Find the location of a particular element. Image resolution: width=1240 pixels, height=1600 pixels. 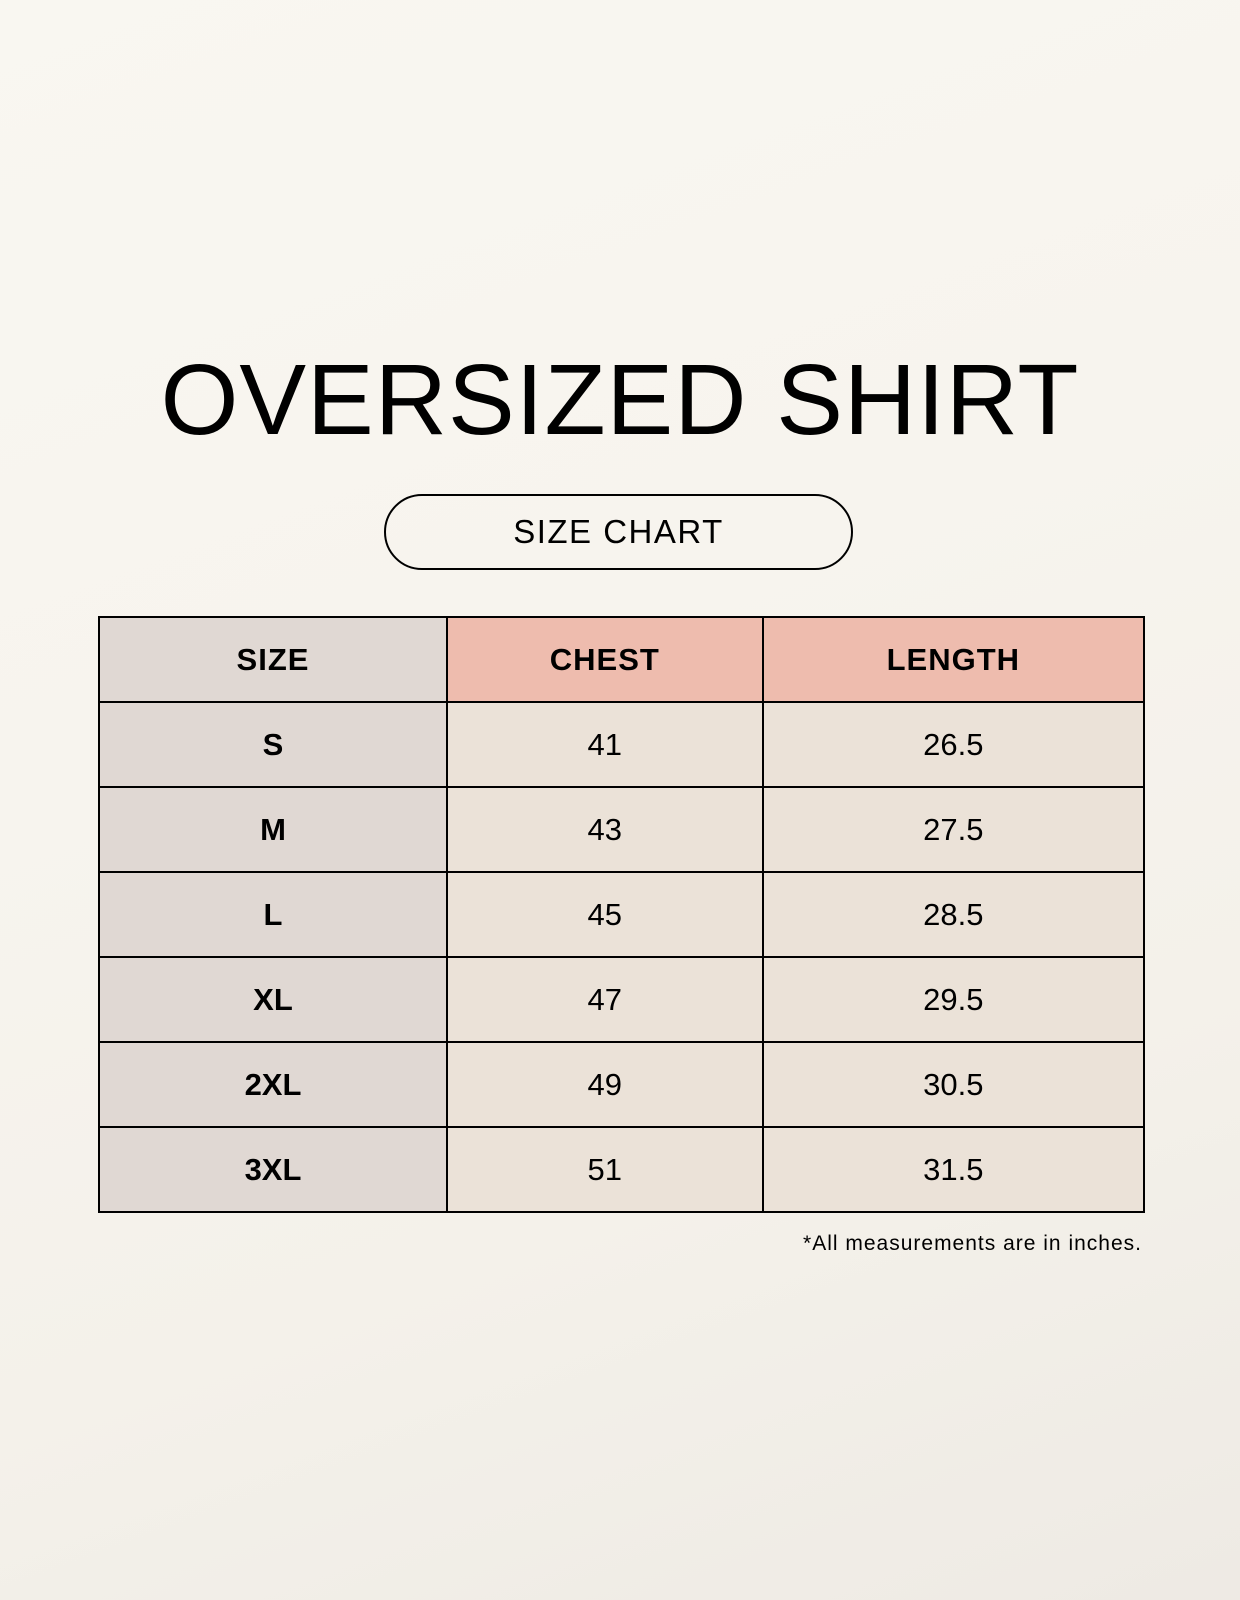

length-cell: 31.5 is located at coordinates (953, 1169).